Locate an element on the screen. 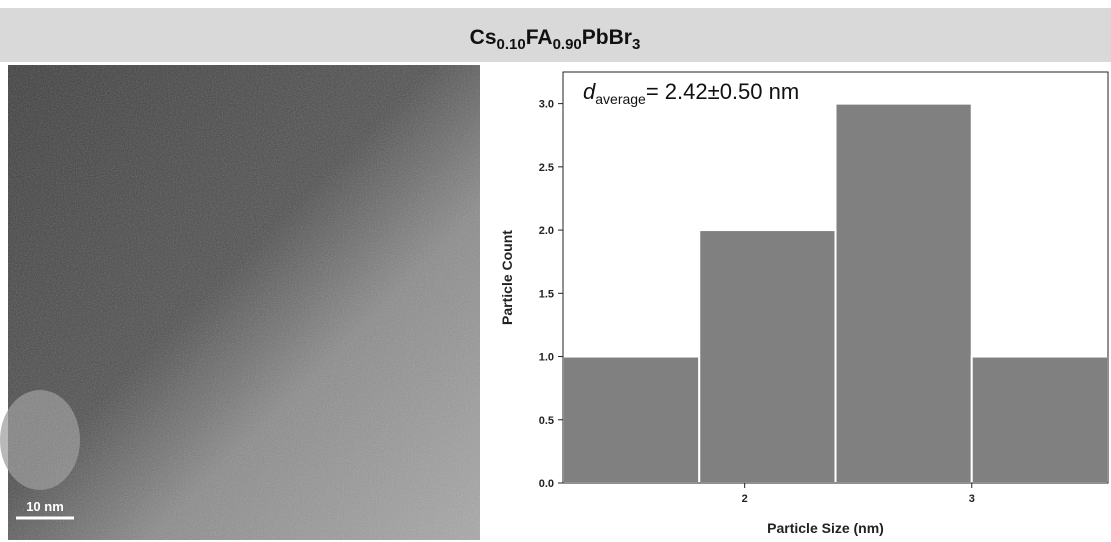  title-sub: 3 is located at coordinates (636, 44).